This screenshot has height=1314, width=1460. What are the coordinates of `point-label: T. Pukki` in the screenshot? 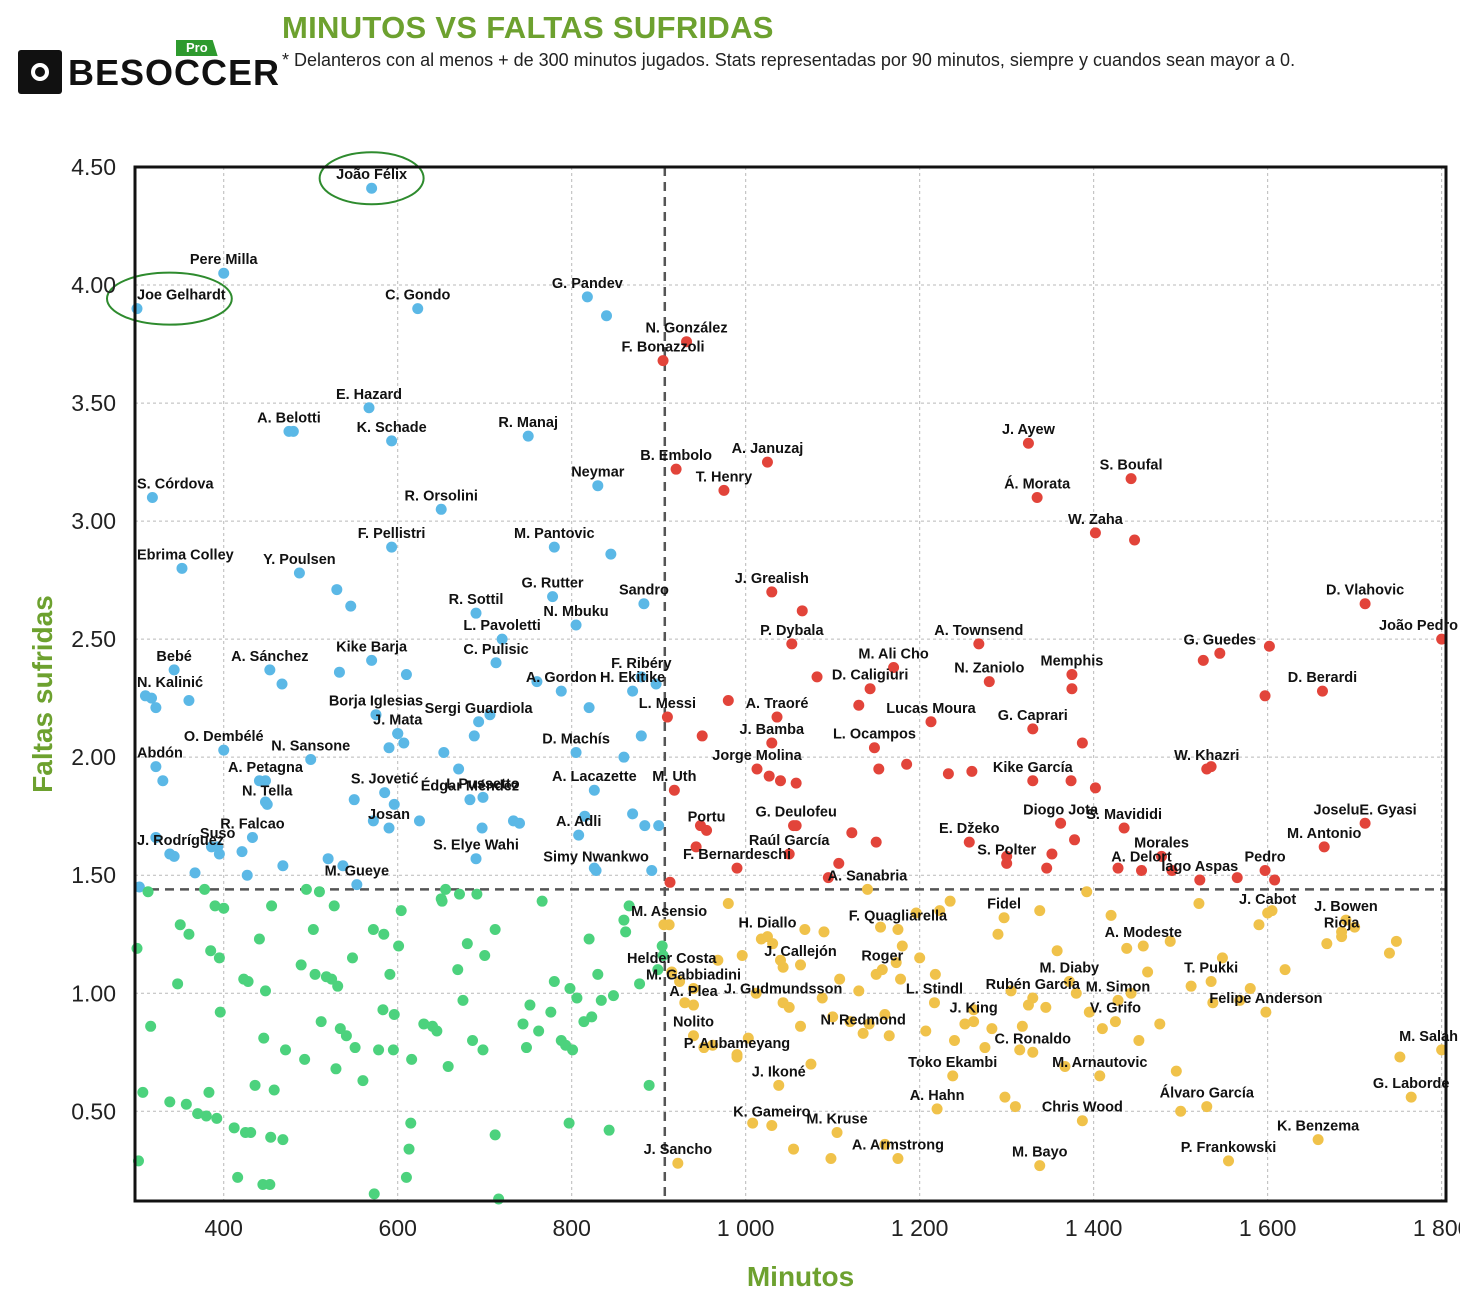 It's located at (1211, 968).